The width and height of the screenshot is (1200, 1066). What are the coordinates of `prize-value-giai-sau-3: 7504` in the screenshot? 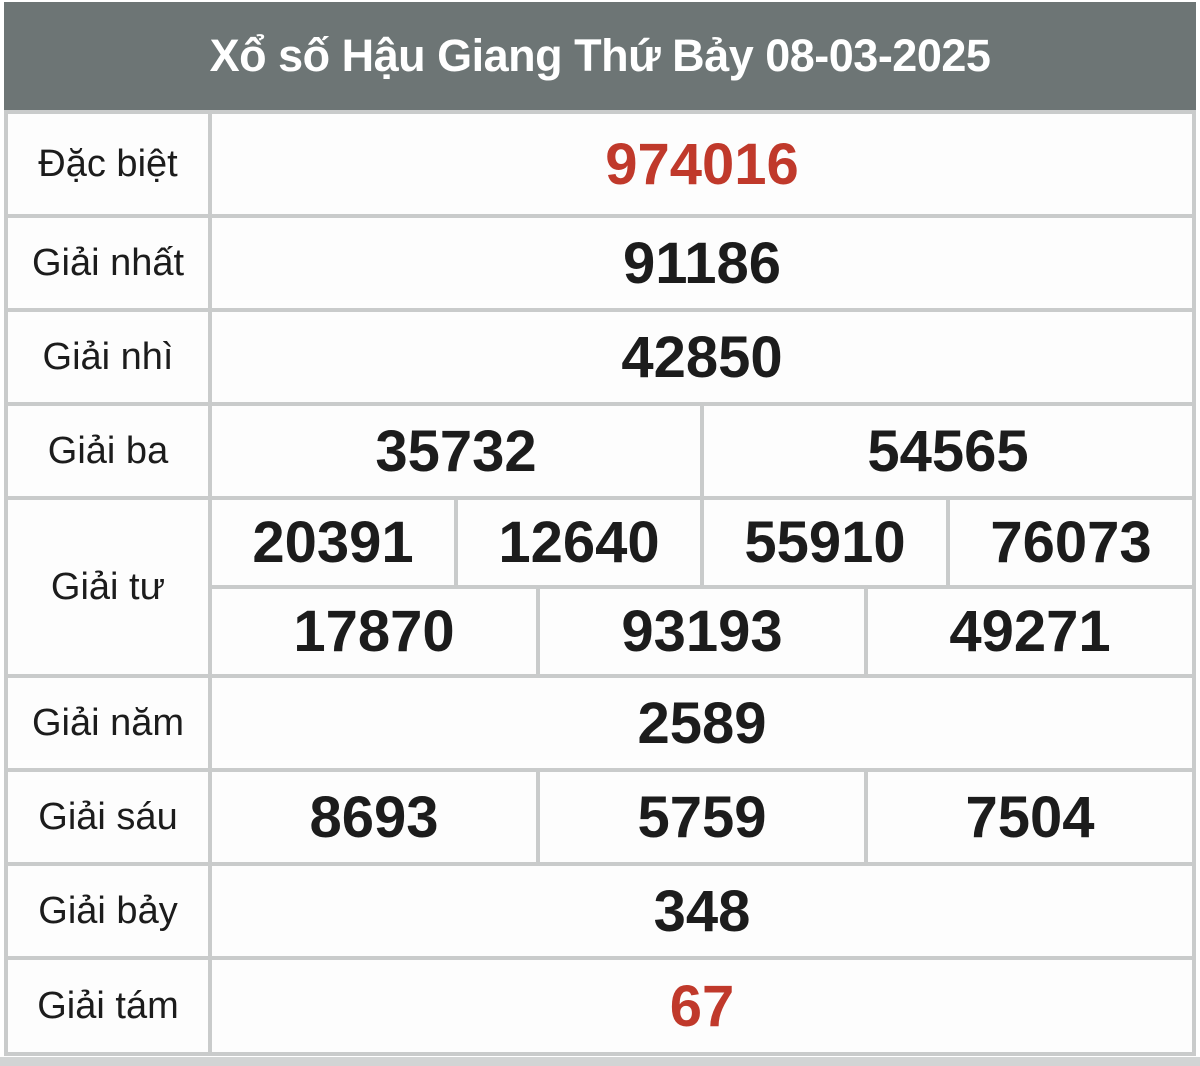 It's located at (1030, 817).